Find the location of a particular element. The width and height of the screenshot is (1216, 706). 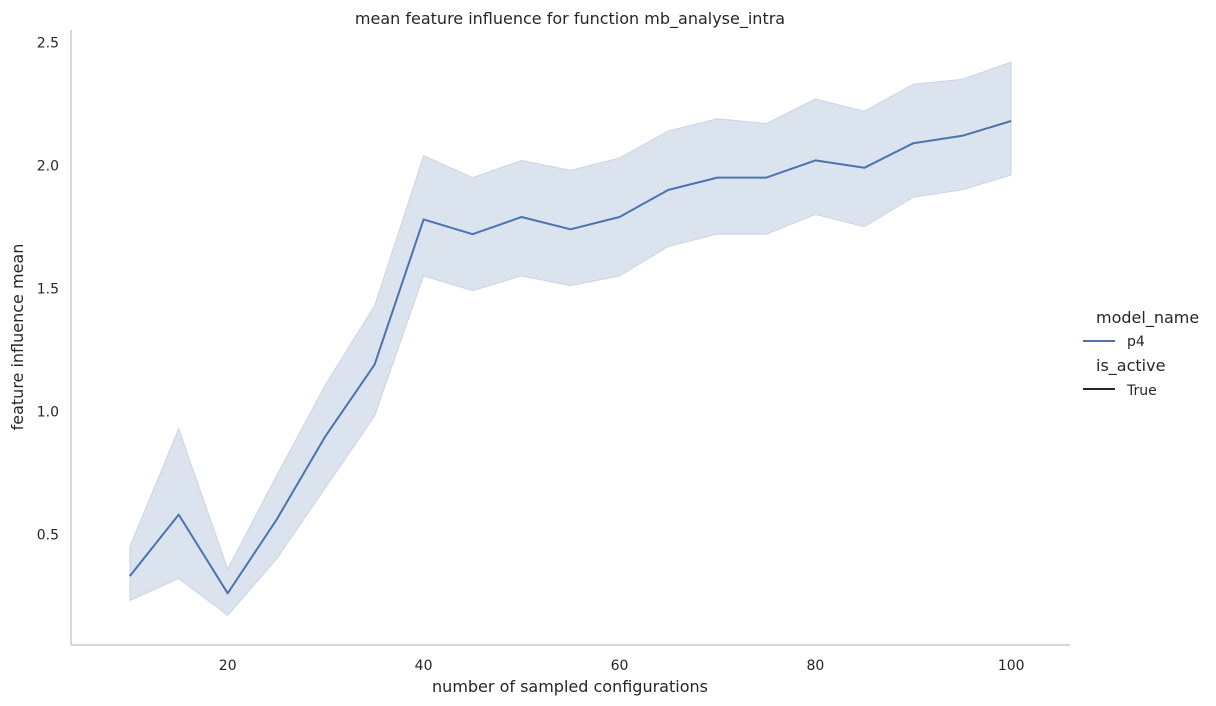

x-tick-label: 60 is located at coordinates (620, 666).